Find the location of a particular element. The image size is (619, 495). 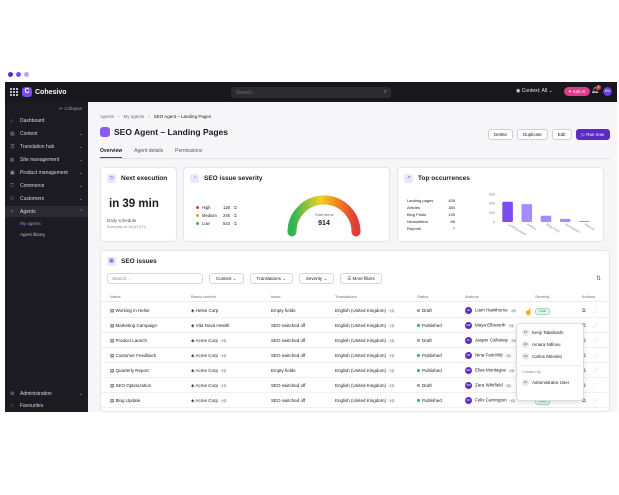

user-avatar: MU is located at coordinates (607, 91).